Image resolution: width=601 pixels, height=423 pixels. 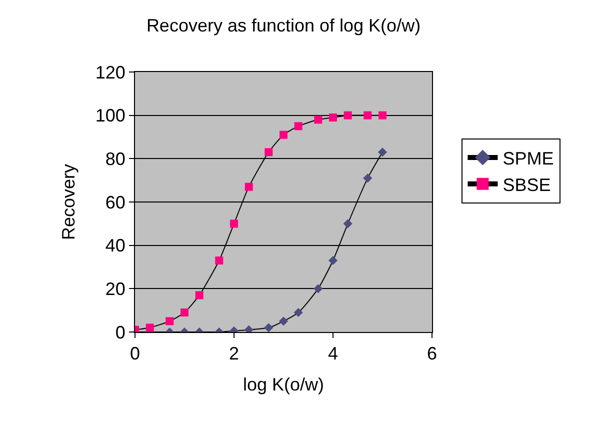 I want to click on legend-label: SBSE, so click(x=526, y=184).